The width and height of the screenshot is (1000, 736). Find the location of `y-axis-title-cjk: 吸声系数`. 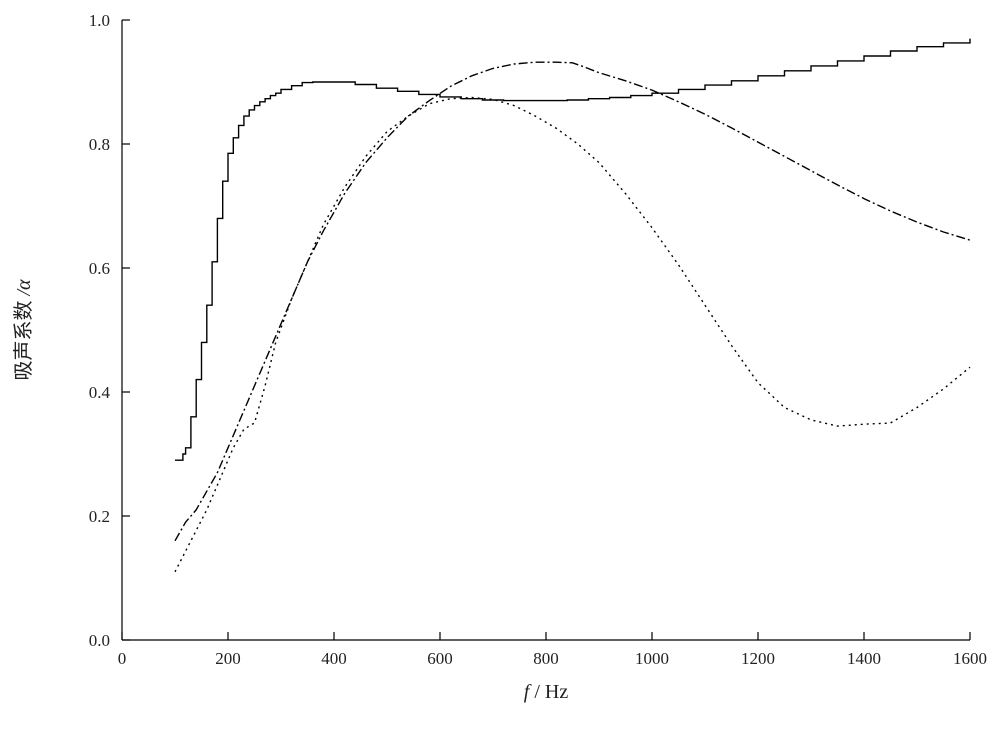

y-axis-title-cjk: 吸声系数 is located at coordinates (23, 341).